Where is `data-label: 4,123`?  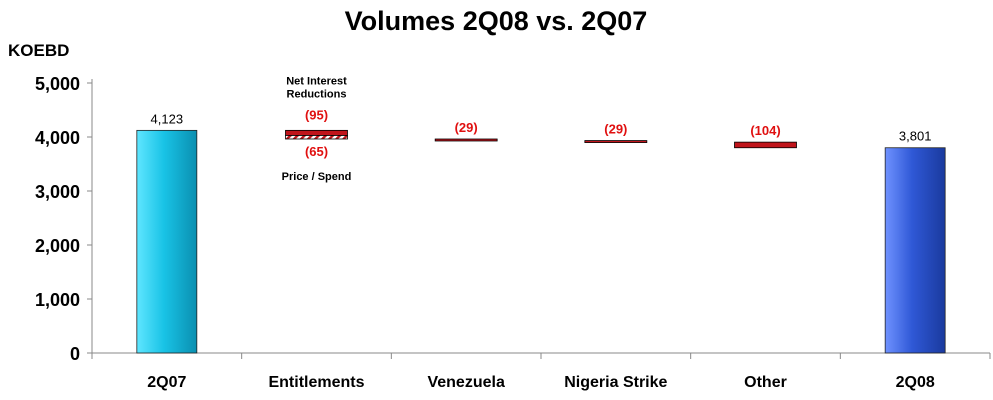 data-label: 4,123 is located at coordinates (167, 118).